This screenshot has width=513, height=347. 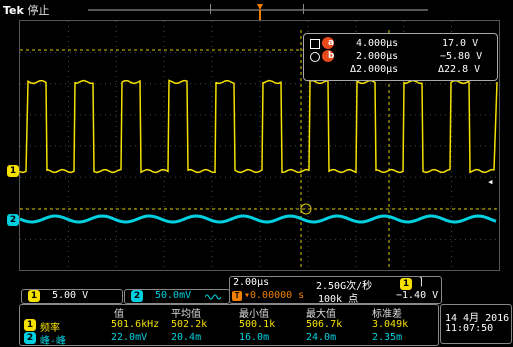 What do you see at coordinates (331, 43) in the screenshot?
I see `cursor-a-badge-label: a` at bounding box center [331, 43].